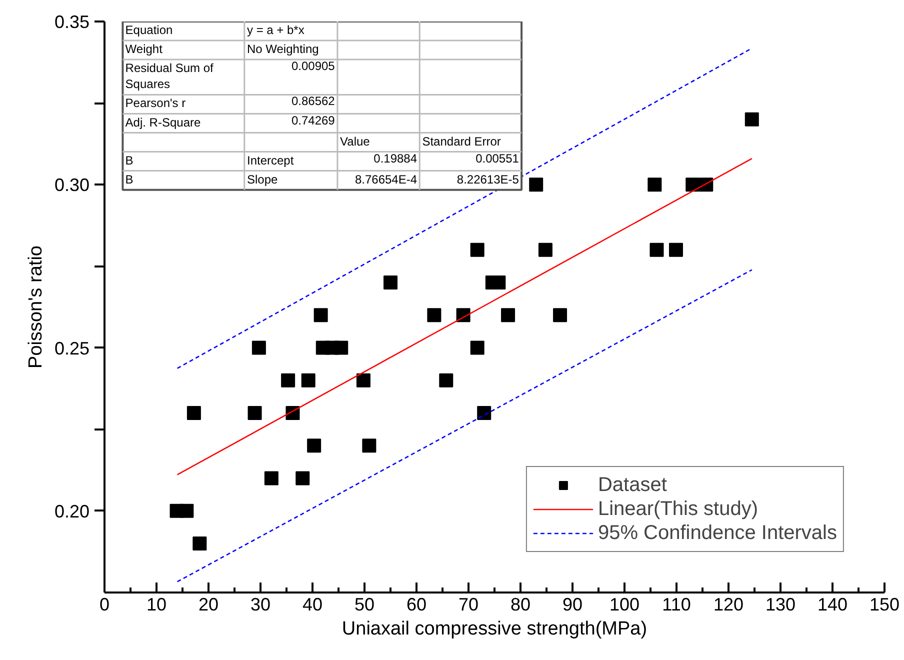  I want to click on x-tick-label: 120, so click(728, 604).